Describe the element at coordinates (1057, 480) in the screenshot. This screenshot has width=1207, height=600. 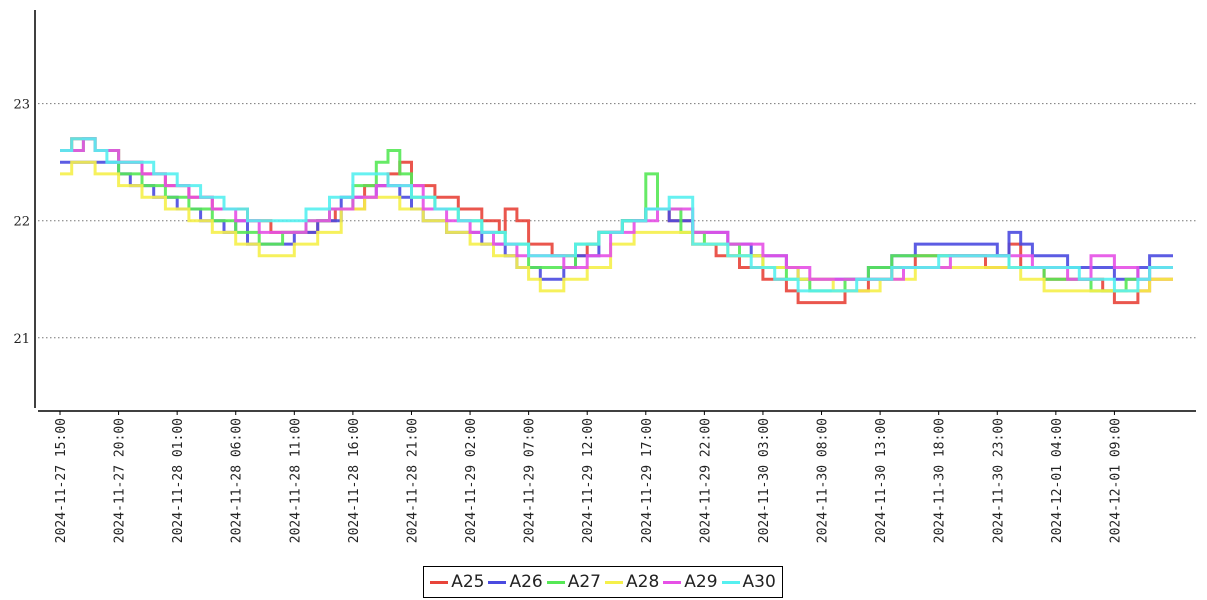
I see `x-tick-label: 2024-12-01 04:00` at that location.